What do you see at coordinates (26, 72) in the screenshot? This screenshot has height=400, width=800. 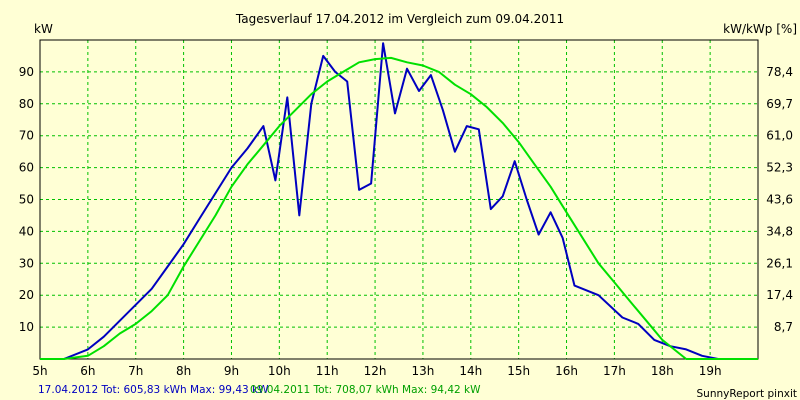 I see `y-tick-label: 90` at bounding box center [26, 72].